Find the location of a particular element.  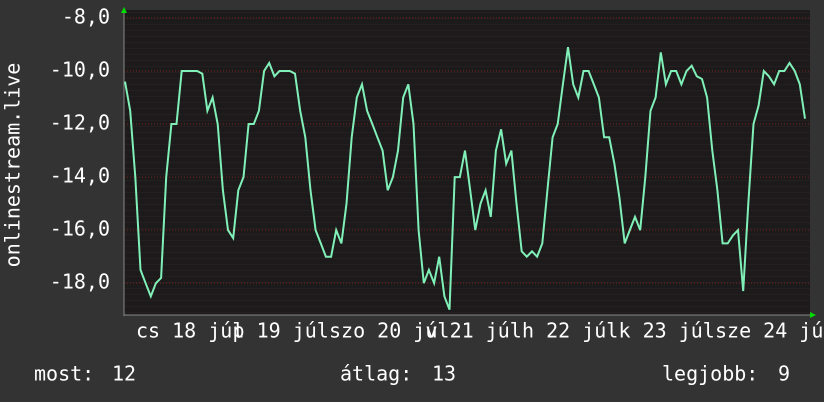

y-tick-label: -18,0 is located at coordinates (80, 282).